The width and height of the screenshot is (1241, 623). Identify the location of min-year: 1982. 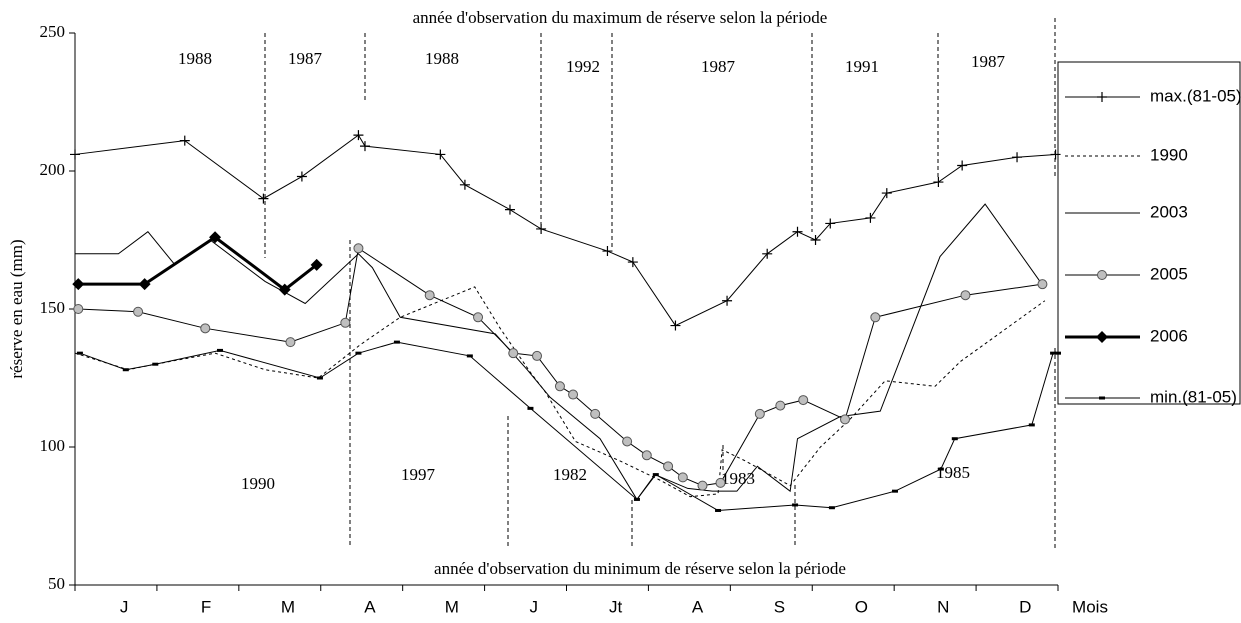
(570, 474).